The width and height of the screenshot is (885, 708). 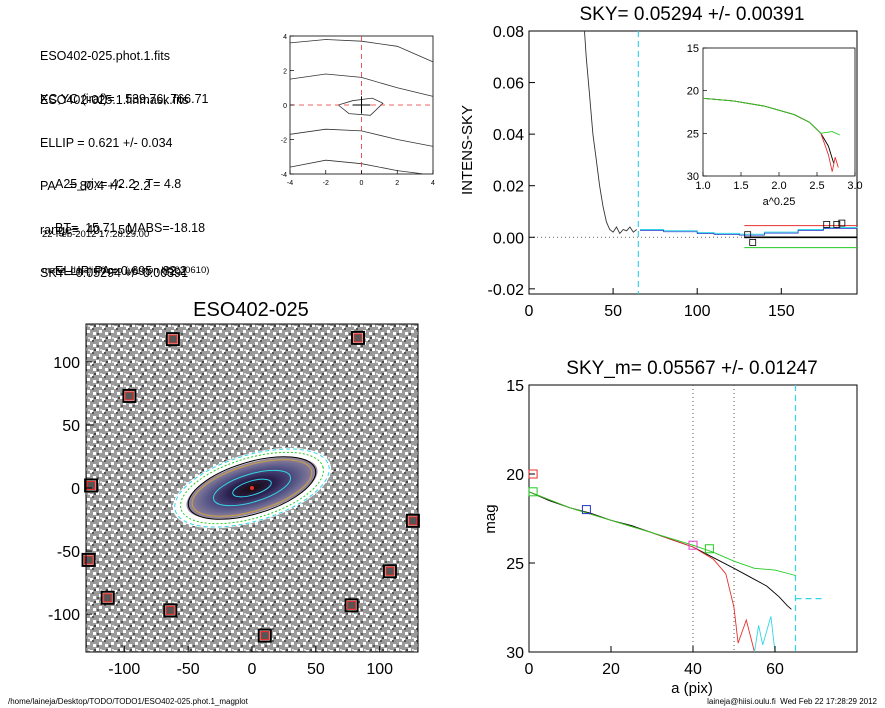 What do you see at coordinates (64, 615) in the screenshot?
I see `galaxy-ytick-label: -100` at bounding box center [64, 615].